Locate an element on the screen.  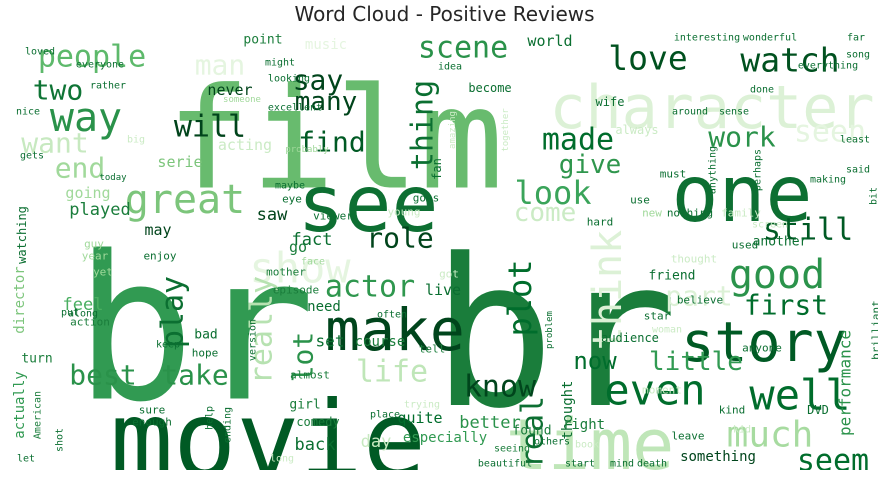
word-lot: lot is located at coordinates (303, 357).